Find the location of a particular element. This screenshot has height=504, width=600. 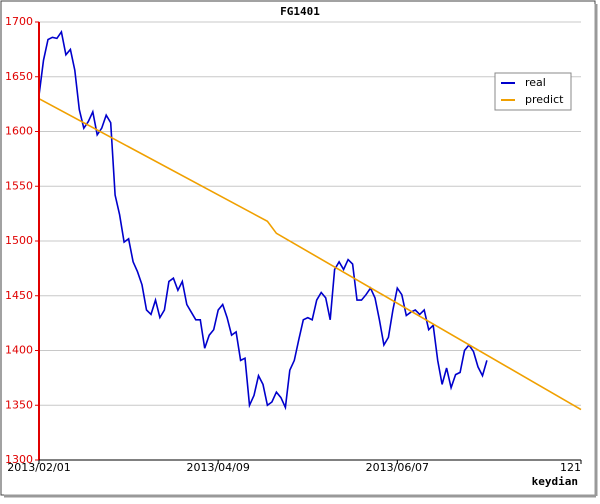

chart-title: FG1401 is located at coordinates (300, 11).